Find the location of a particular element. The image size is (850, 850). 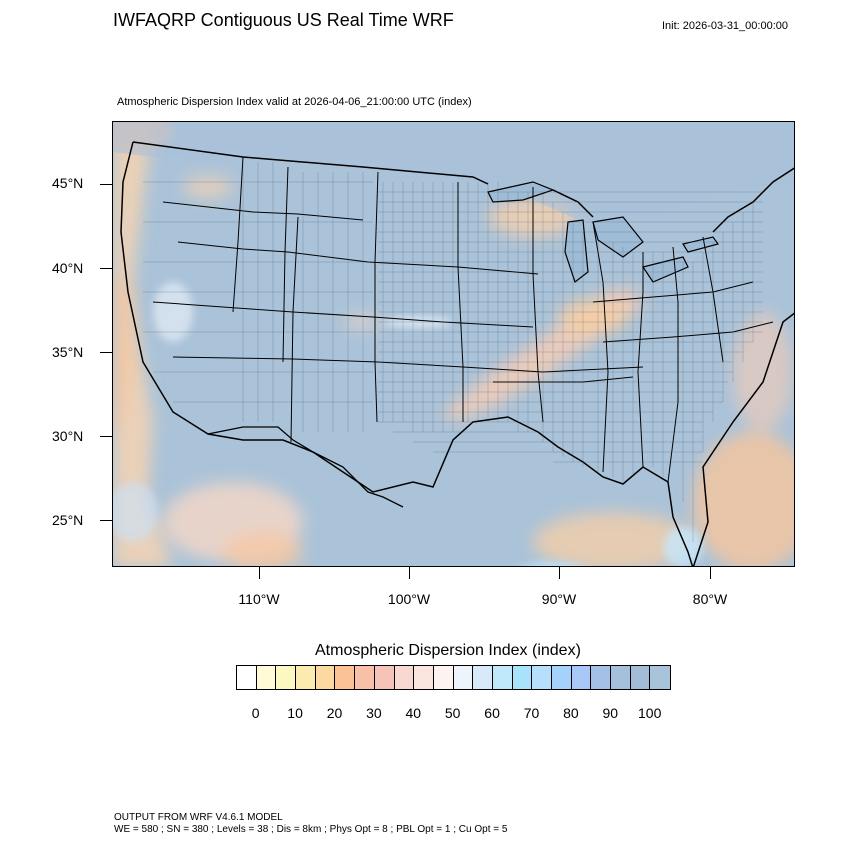

model-info-line1: OUTPUT FROM WRF V4.6.1 MODEL is located at coordinates (198, 817).